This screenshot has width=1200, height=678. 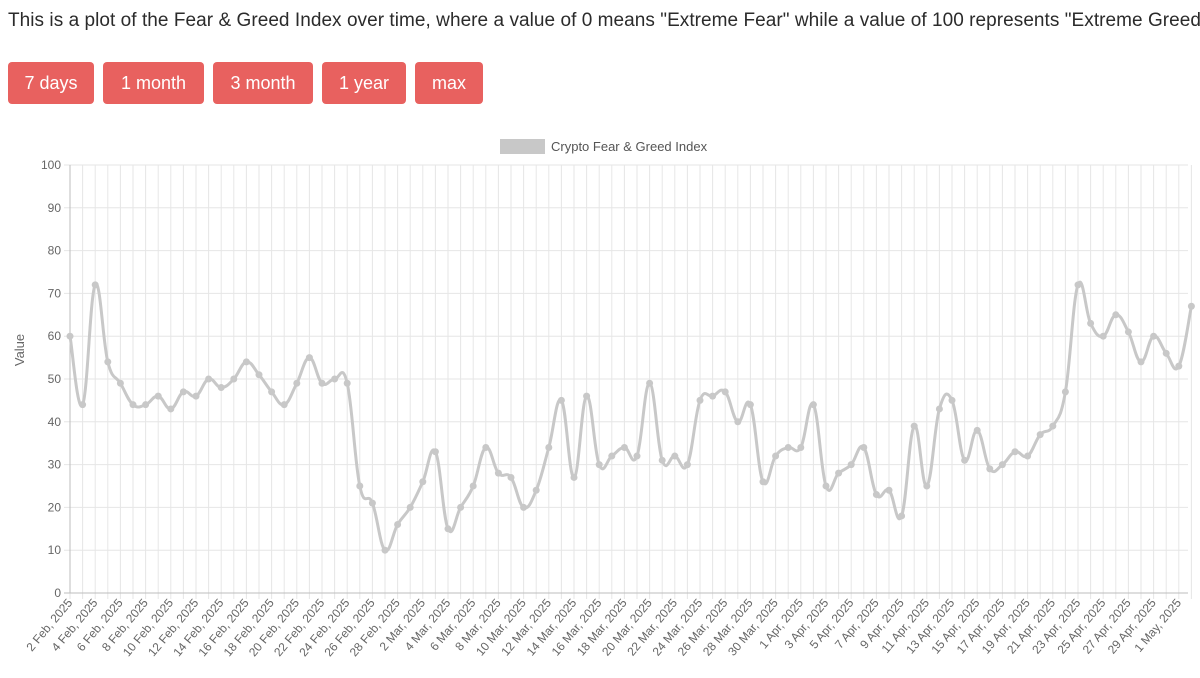 I want to click on range-1-year-button: 1 year, so click(x=364, y=83).